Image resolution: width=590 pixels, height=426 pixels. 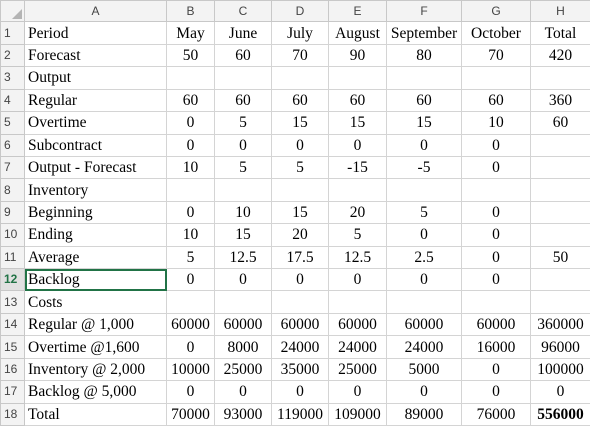 What do you see at coordinates (357, 324) in the screenshot?
I see `cell-e14: 60000` at bounding box center [357, 324].